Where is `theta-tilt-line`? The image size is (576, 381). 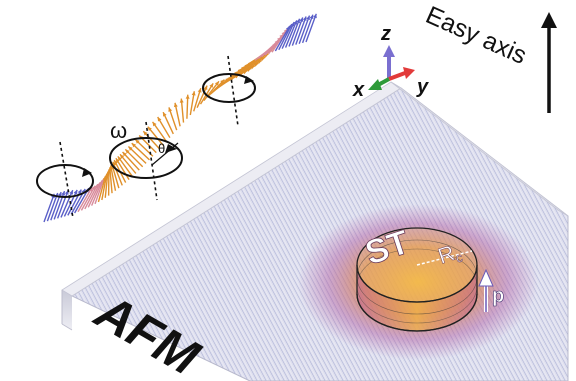 theta-tilt-line is located at coordinates (165, 154).